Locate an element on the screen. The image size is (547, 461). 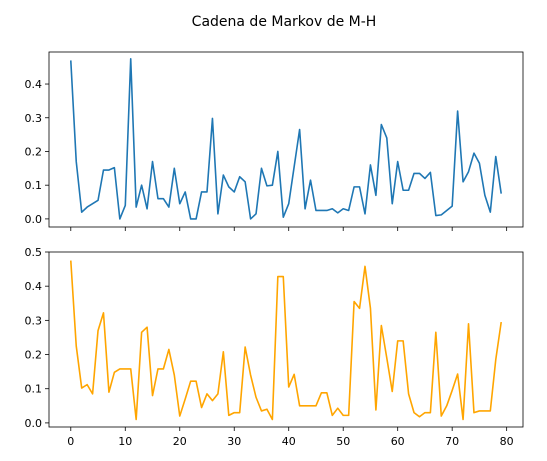
bottom-xtick-label: 30 is located at coordinates (234, 441).